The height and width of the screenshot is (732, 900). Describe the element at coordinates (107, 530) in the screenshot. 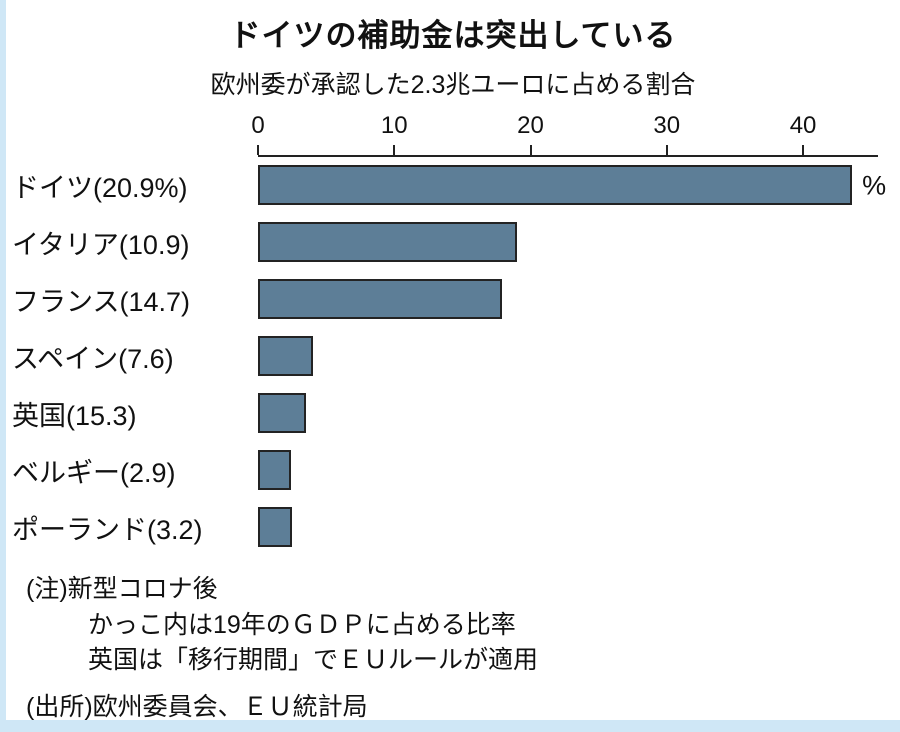

I see `bar-category-label: ポーランド(3.2)` at that location.